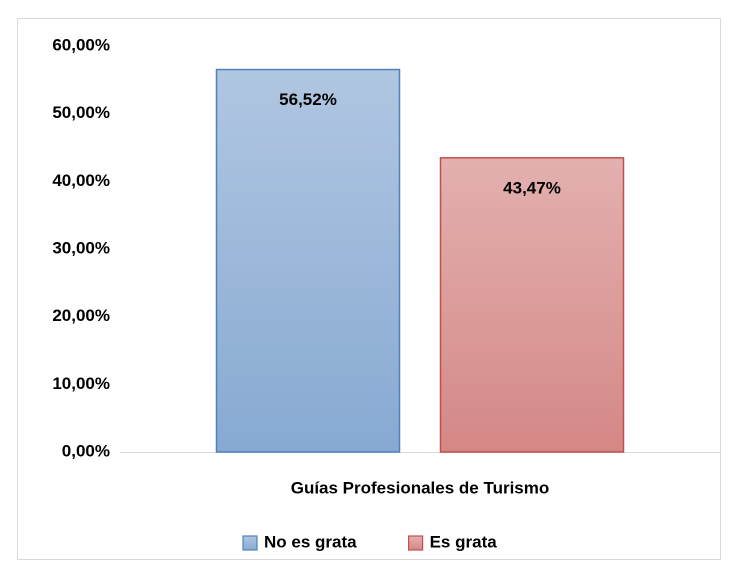 The width and height of the screenshot is (737, 576). I want to click on y-tick-label: 40,00%, so click(81, 180).